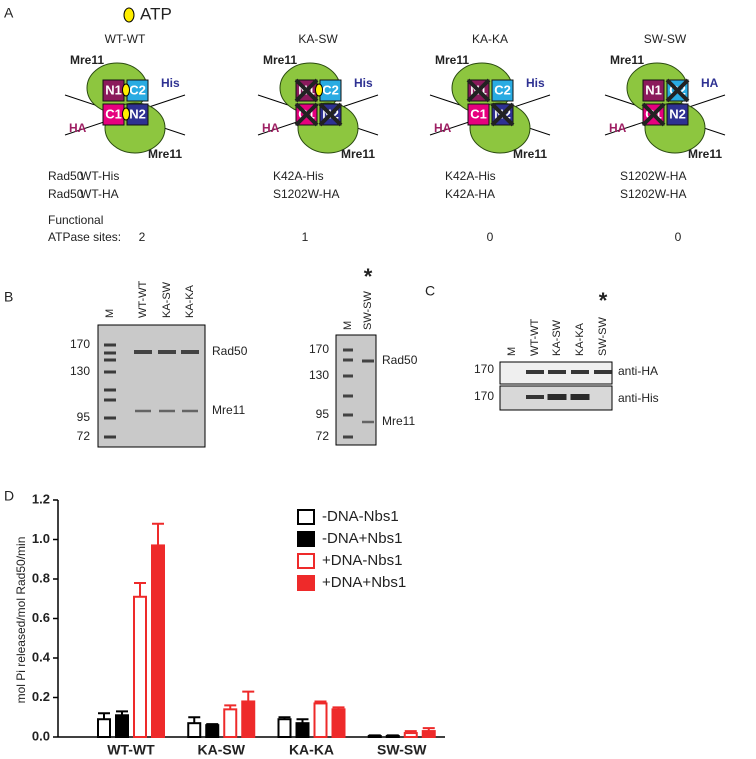  Describe the element at coordinates (603, 300) in the screenshot. I see `asterisk: *` at that location.